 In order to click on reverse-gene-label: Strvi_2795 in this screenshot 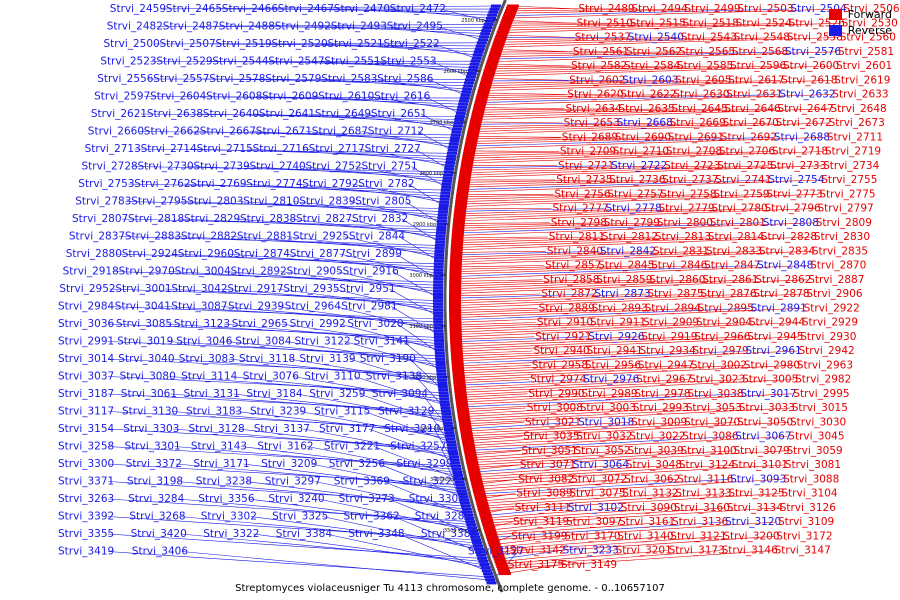, I will do `click(159, 202)`.